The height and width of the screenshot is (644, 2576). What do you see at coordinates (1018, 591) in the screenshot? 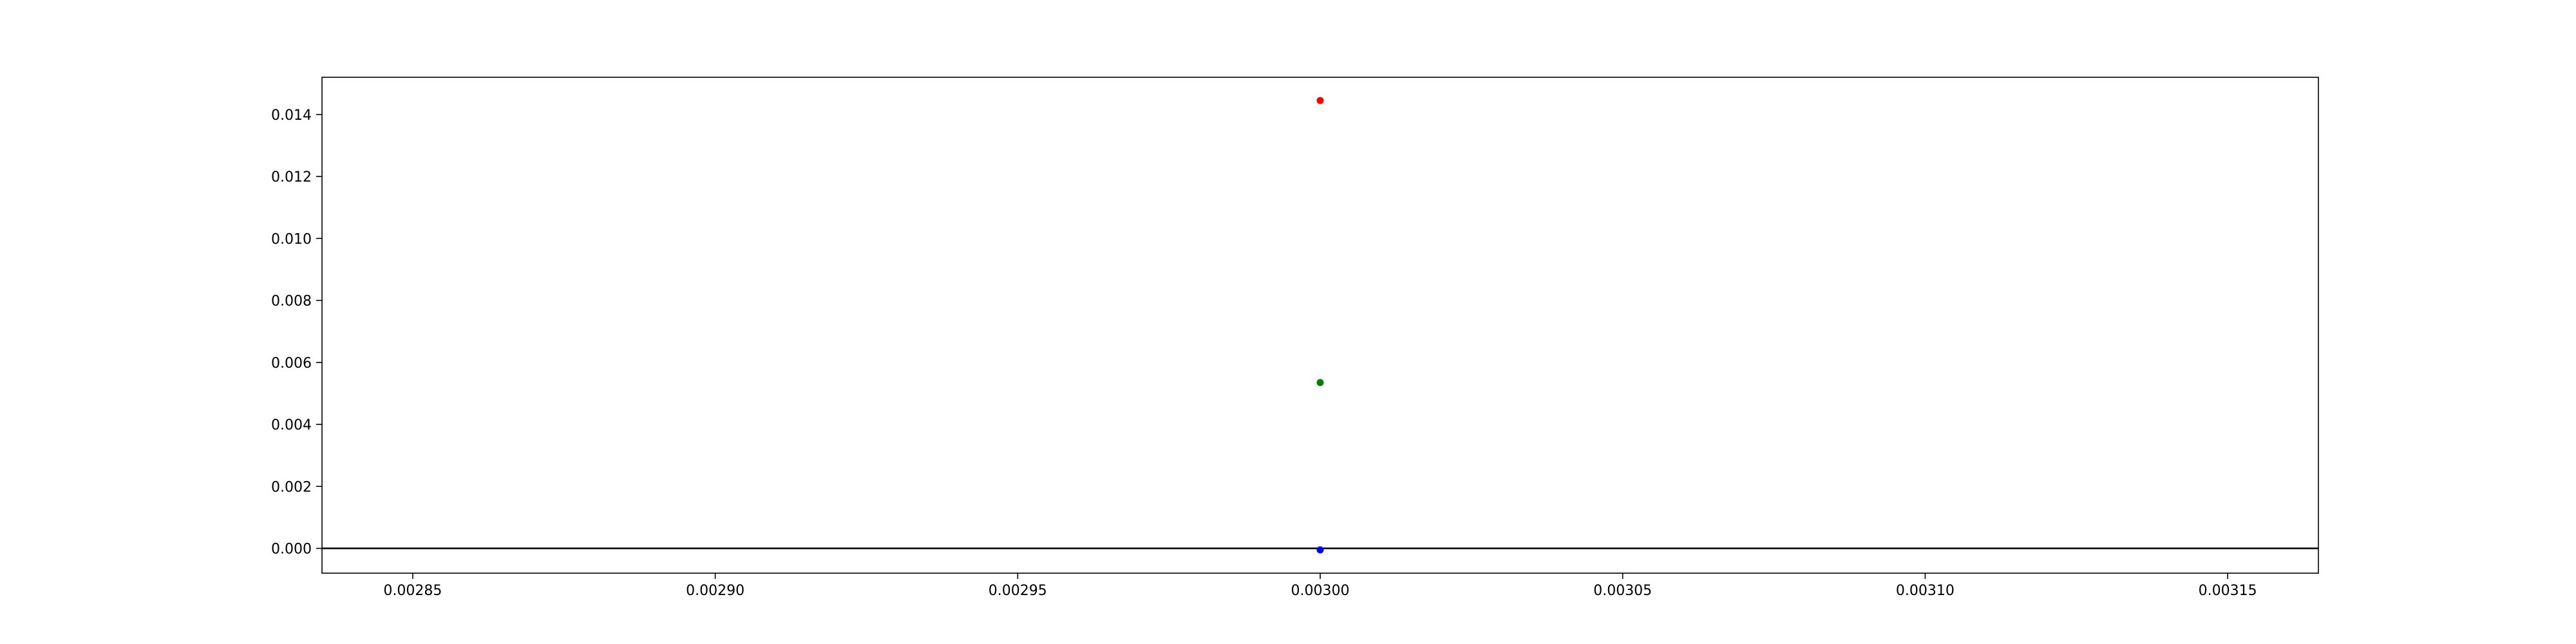
I see `x-tick-label: 0.00295` at bounding box center [1018, 591].